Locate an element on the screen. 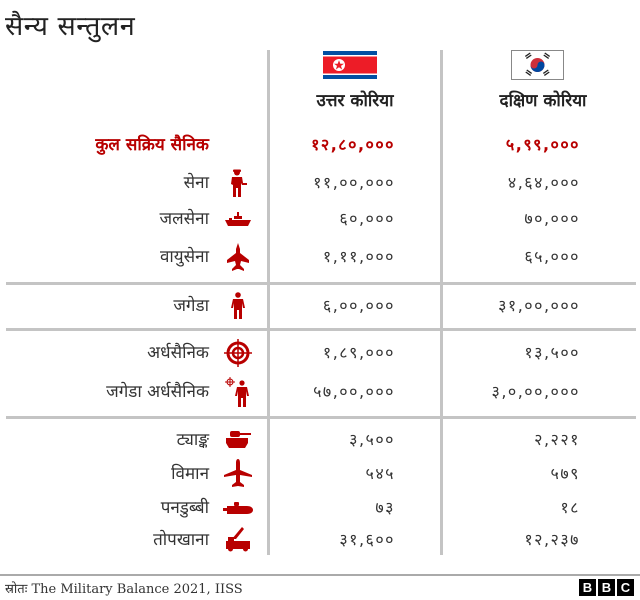 The height and width of the screenshot is (600, 640). bbc-logo: B B C is located at coordinates (606, 587).